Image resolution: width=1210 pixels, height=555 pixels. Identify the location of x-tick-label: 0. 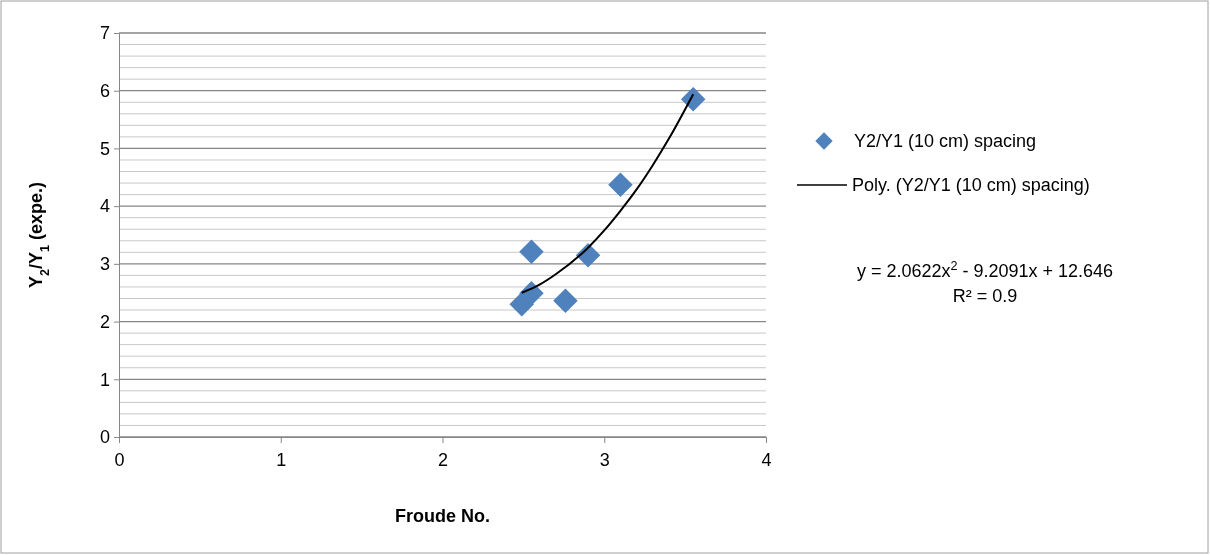
(119, 459).